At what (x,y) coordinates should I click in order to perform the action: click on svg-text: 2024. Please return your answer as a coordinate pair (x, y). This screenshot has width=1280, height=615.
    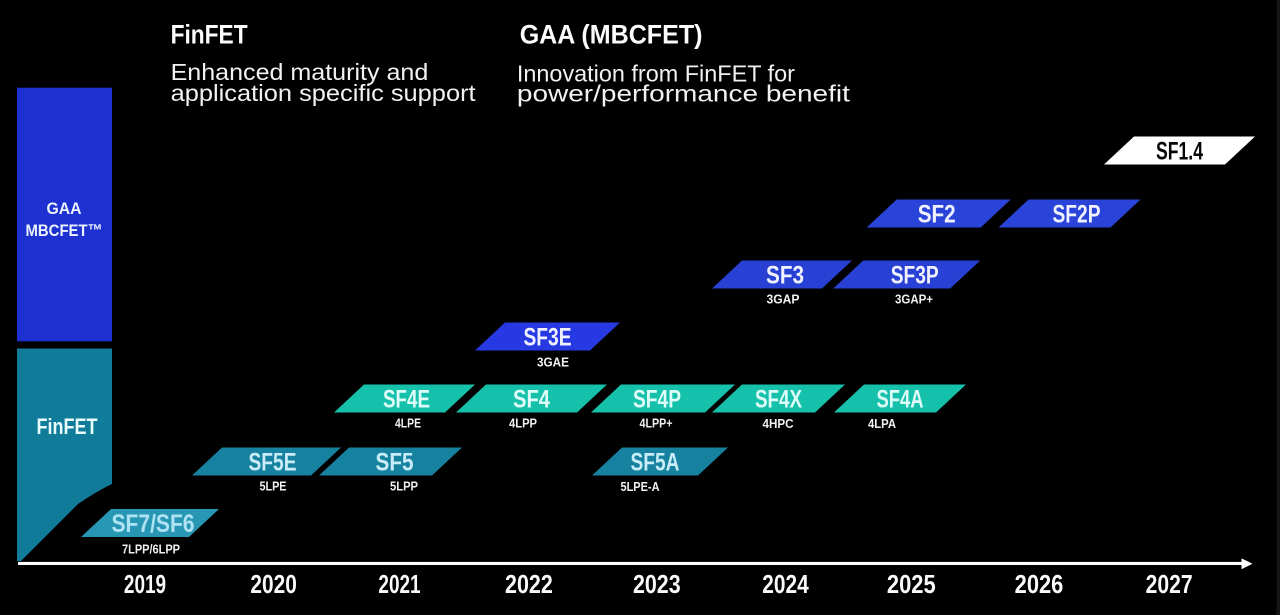
    Looking at the image, I should click on (785, 585).